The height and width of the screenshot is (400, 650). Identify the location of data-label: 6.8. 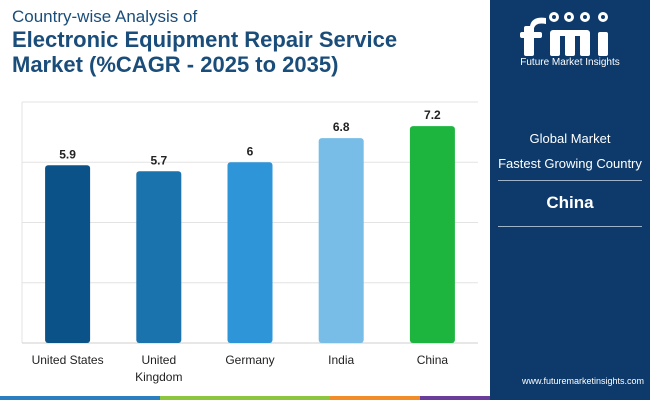
(341, 127).